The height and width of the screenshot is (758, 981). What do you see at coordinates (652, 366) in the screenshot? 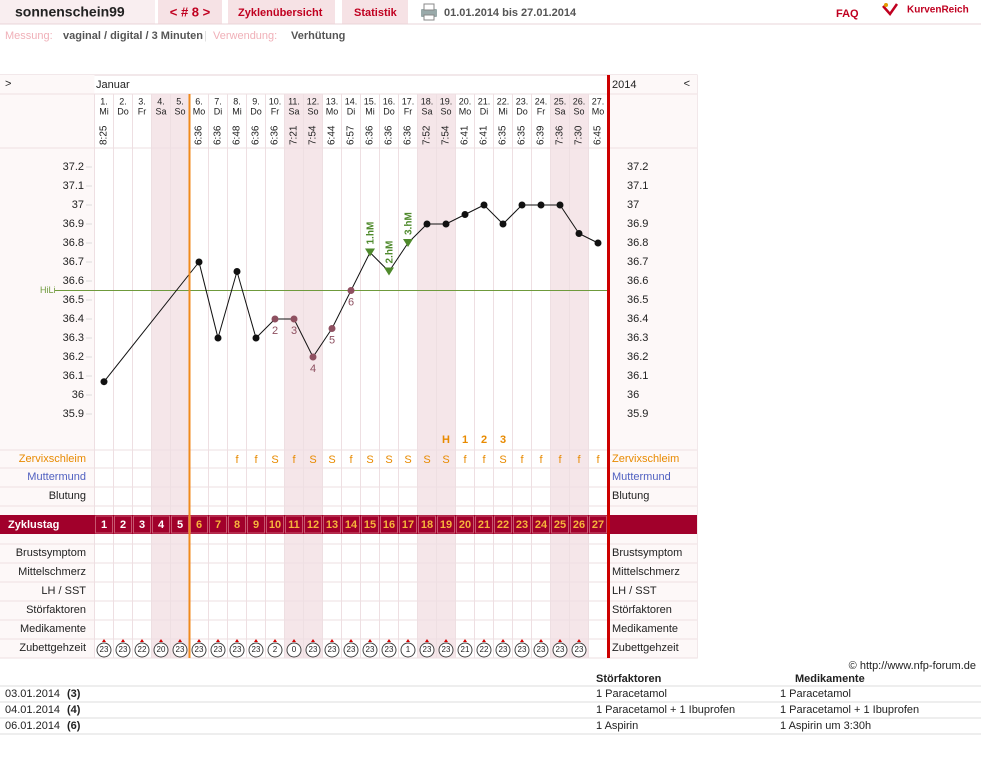
I see `panel-right` at bounding box center [652, 366].